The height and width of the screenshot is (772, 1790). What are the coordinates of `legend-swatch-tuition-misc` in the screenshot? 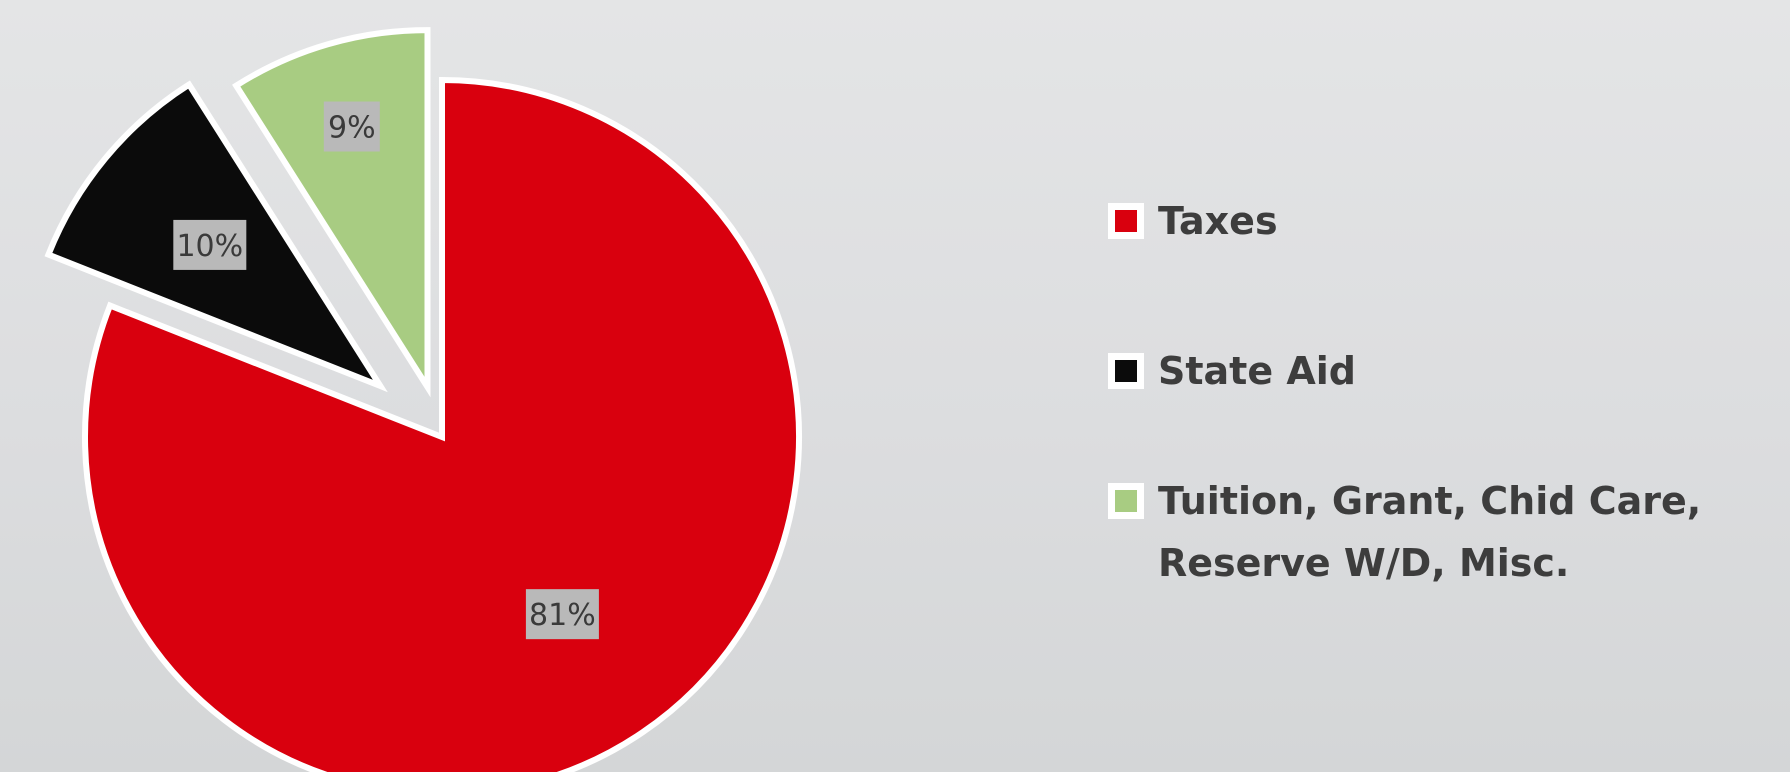 It's located at (1126, 501).